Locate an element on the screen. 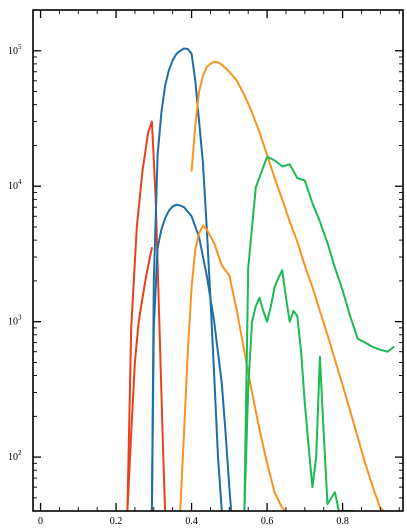 This screenshot has width=407, height=529. y-tick-label-exponent: 3 is located at coordinates (20, 318).